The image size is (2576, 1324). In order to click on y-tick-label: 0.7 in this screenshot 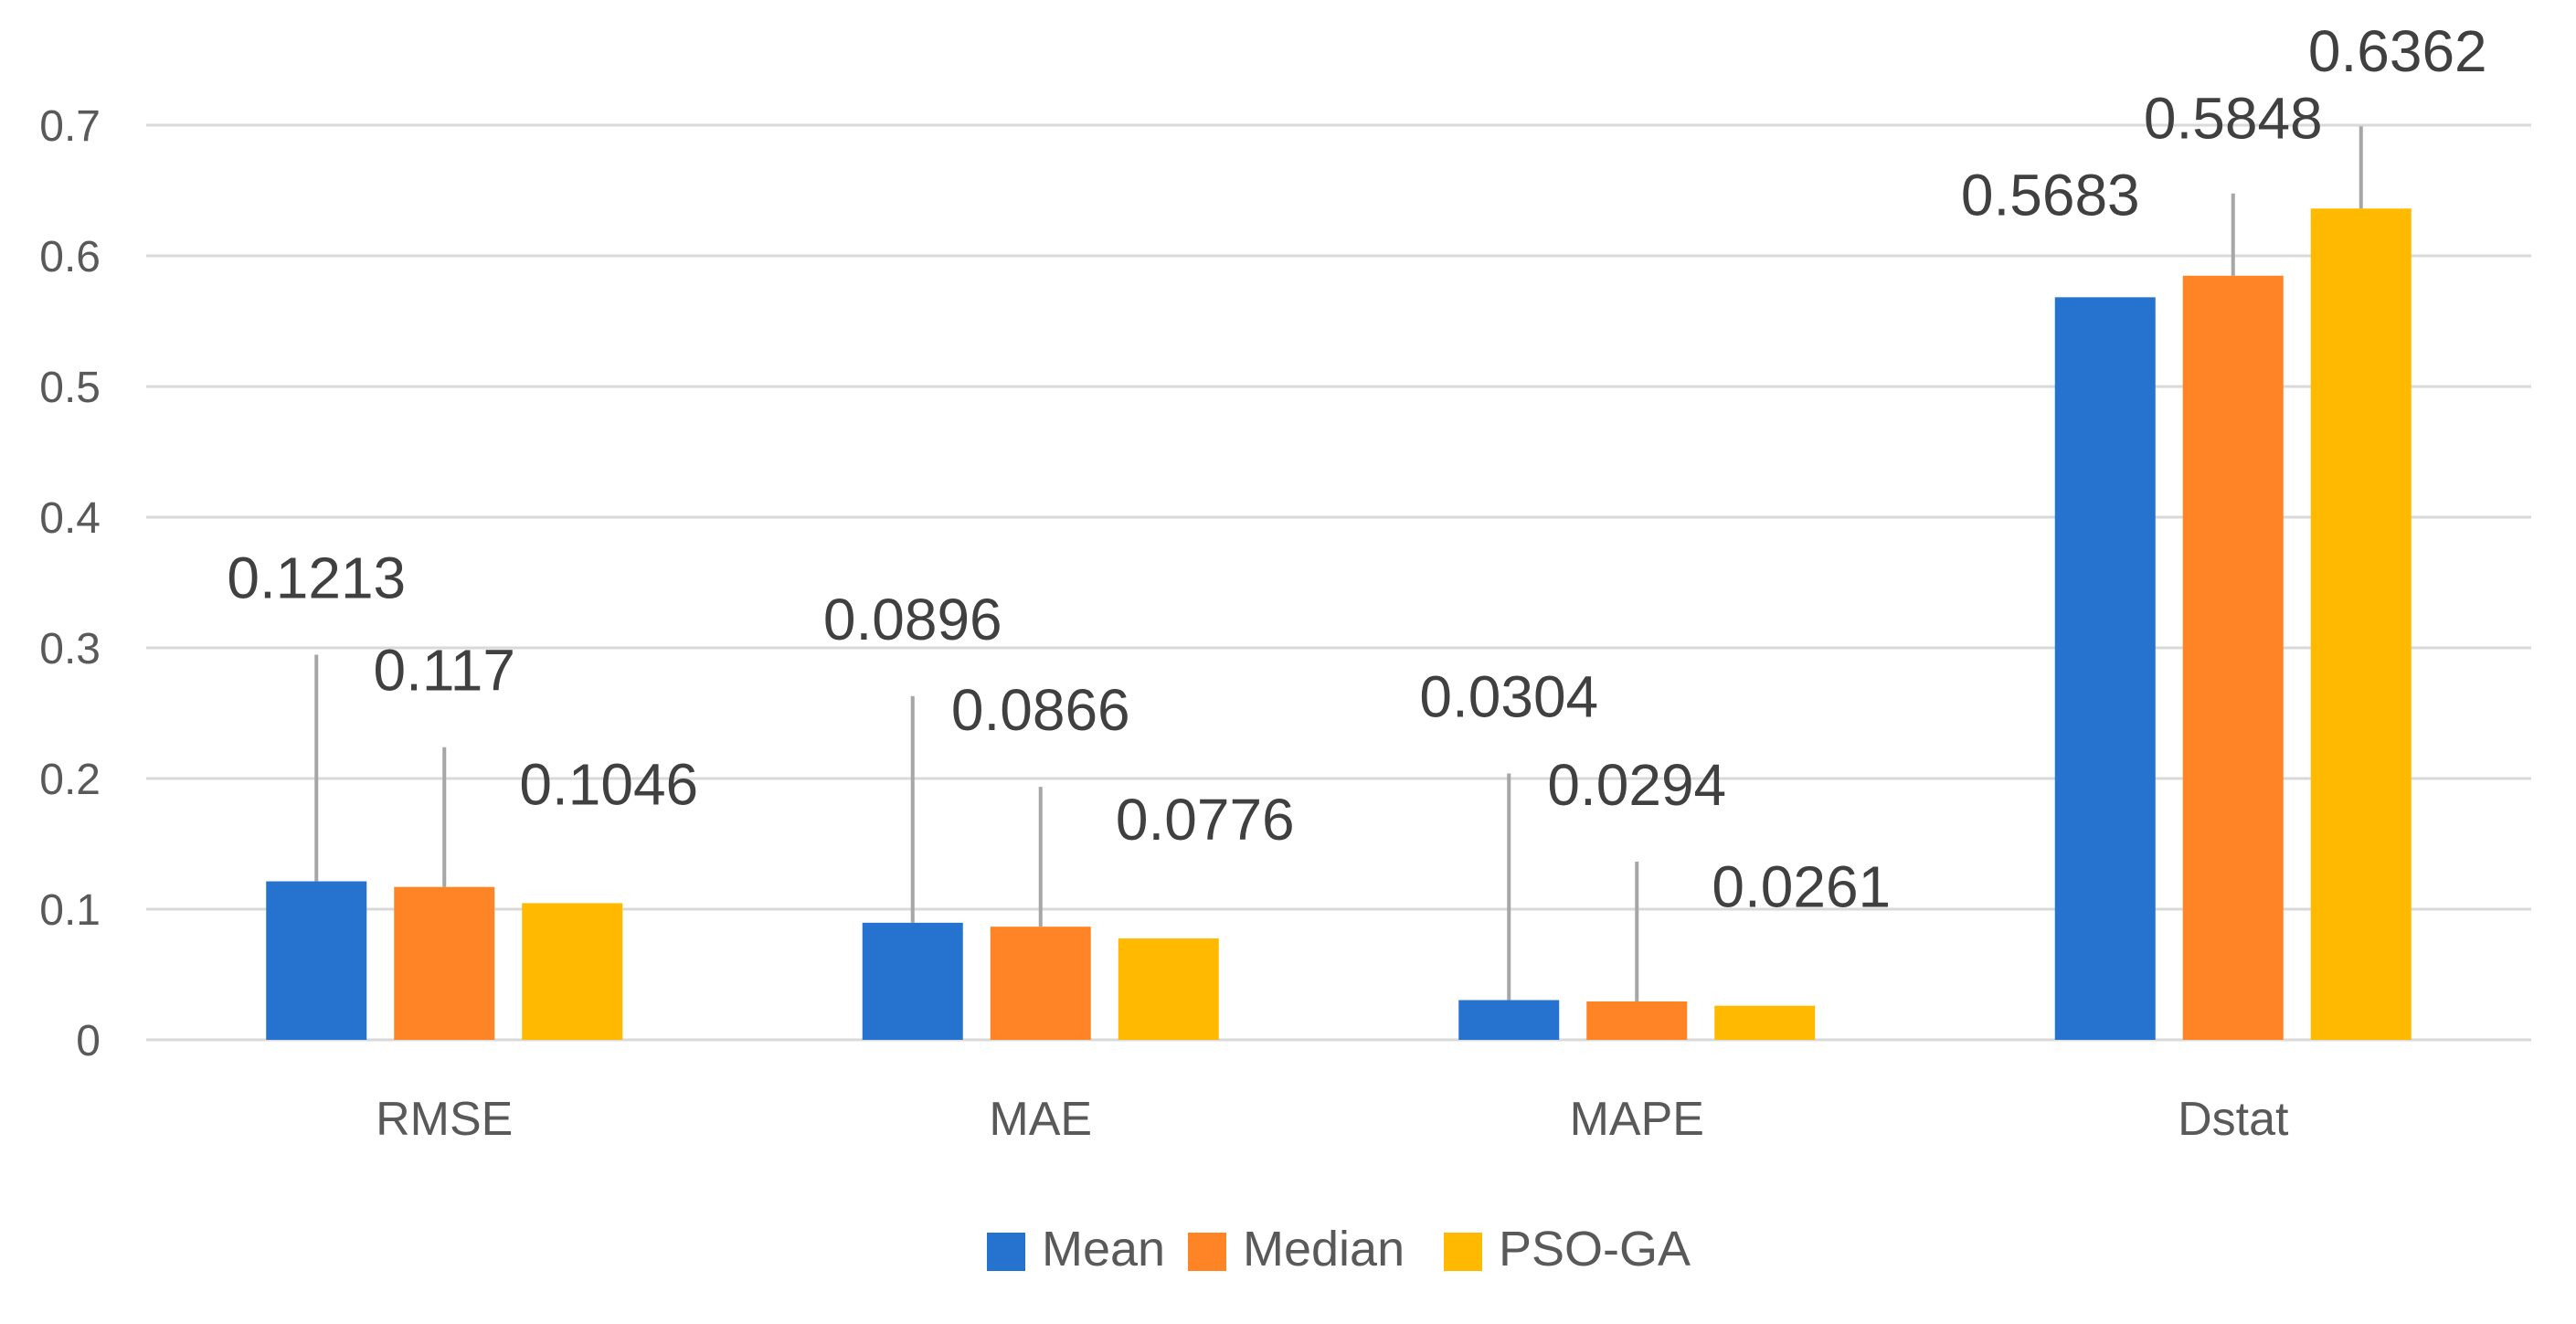, I will do `click(70, 127)`.